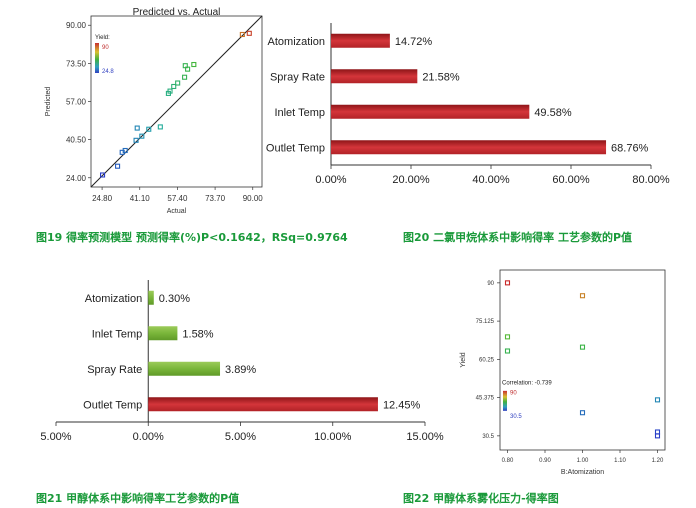 The image size is (696, 508). Describe the element at coordinates (76, 178) in the screenshot. I see `y-tick-label: 24.00` at that location.